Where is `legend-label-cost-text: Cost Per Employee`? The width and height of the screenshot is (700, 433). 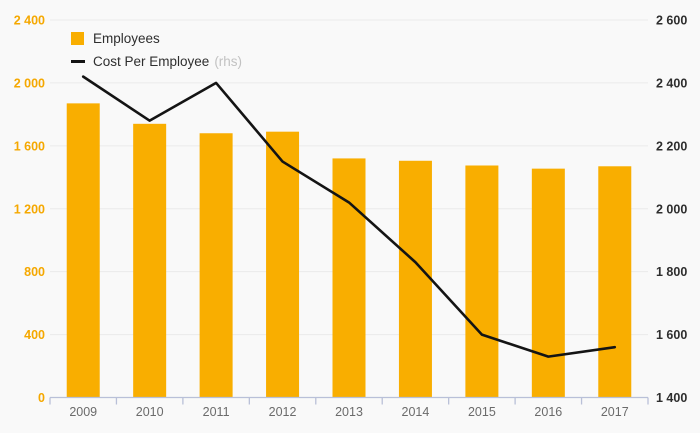 legend-label-cost-text: Cost Per Employee is located at coordinates (151, 61).